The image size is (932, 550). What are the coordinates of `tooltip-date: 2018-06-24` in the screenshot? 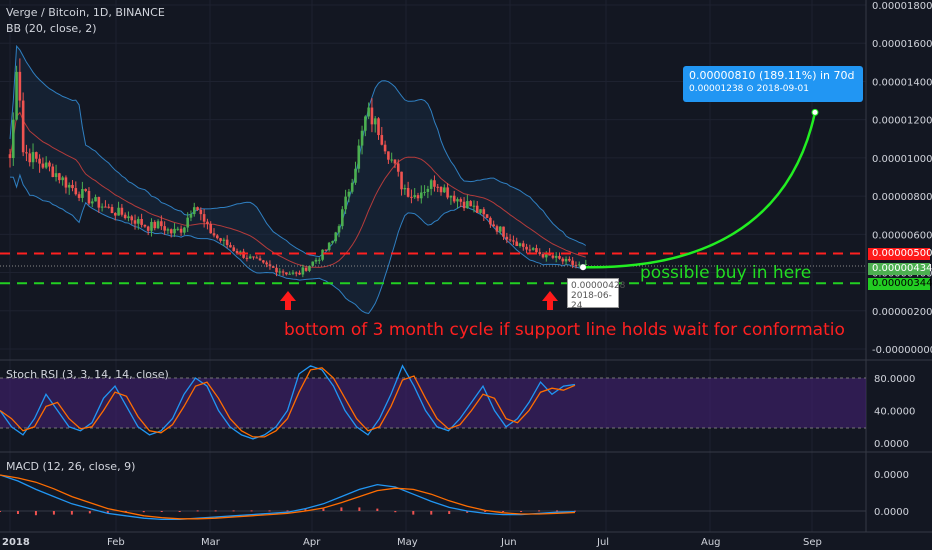 It's located at (591, 301).